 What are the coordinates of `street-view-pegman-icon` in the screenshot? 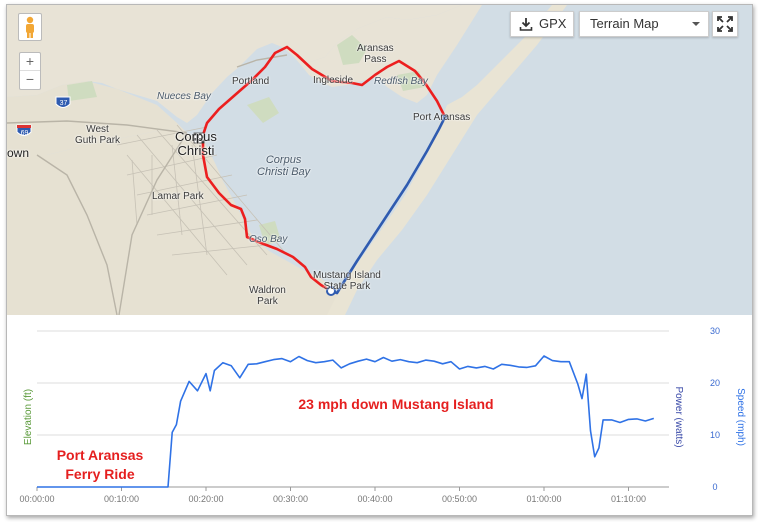 It's located at (30, 27).